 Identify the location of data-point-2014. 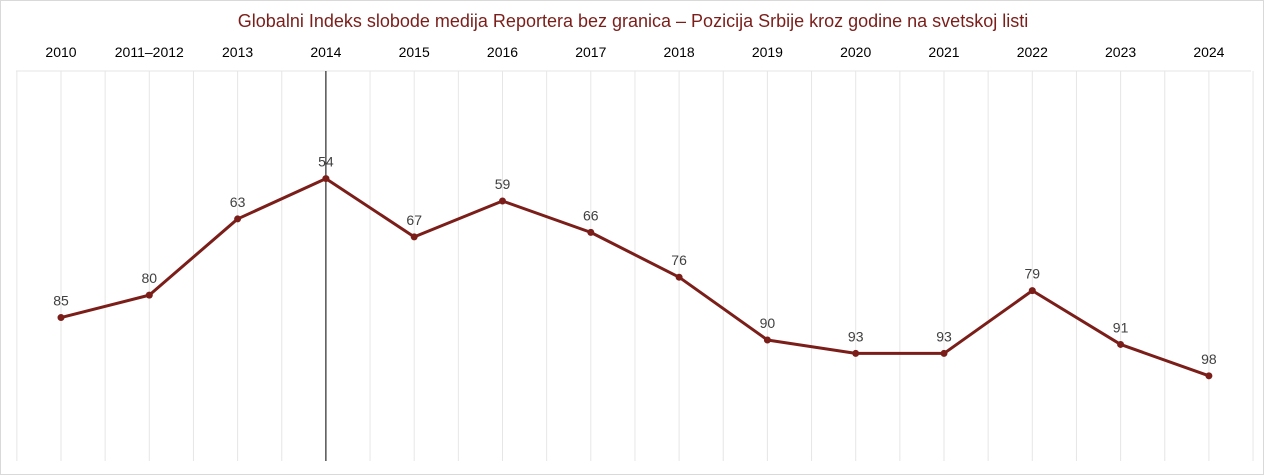
(326, 179).